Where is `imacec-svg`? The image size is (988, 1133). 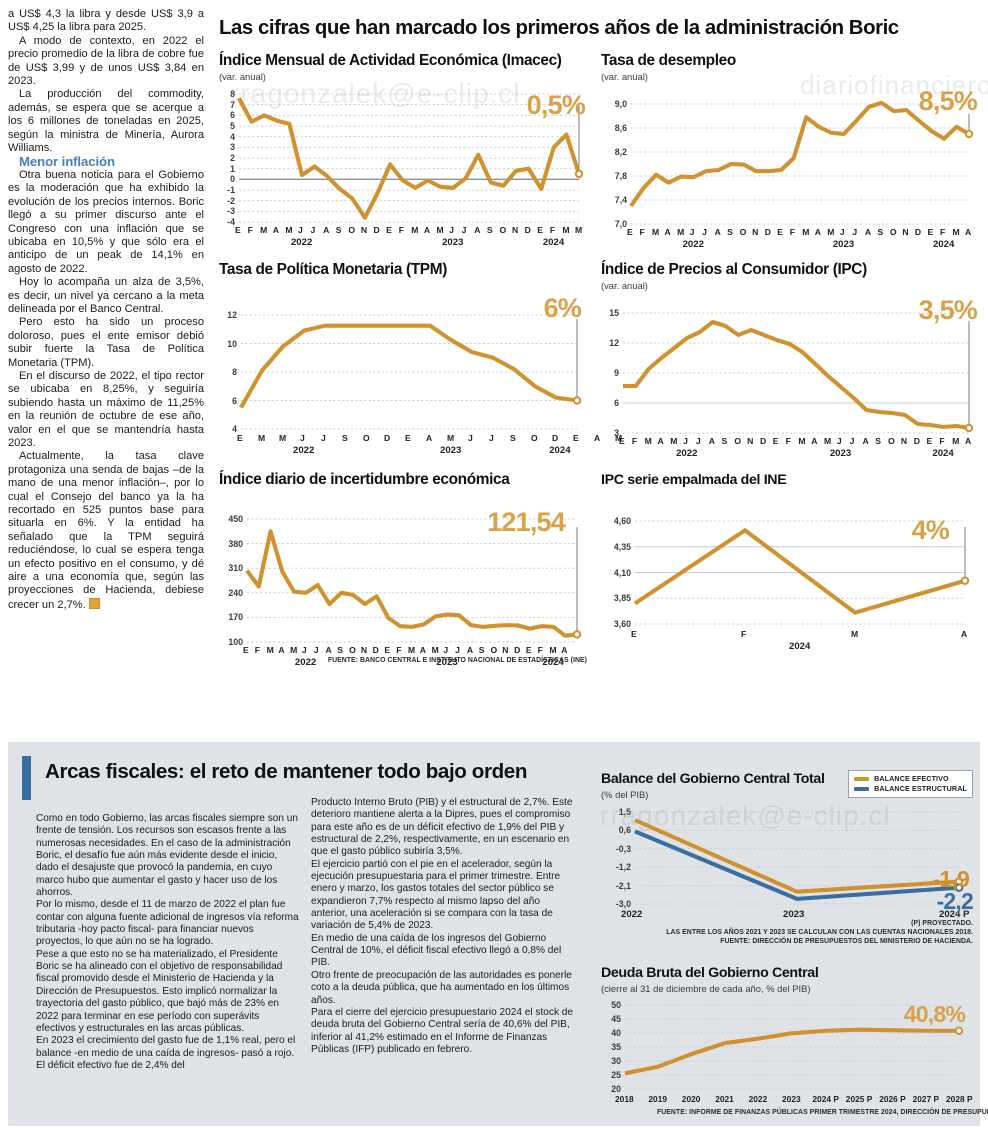
imacec-svg is located at coordinates (410, 158).